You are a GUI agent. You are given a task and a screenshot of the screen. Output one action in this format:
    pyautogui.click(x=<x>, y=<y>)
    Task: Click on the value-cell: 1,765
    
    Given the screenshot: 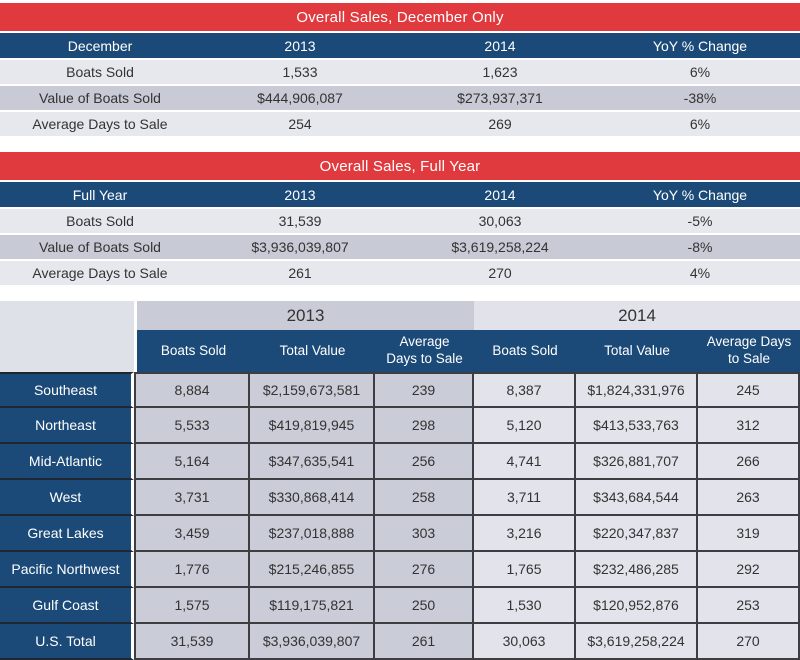 What is the action you would take?
    pyautogui.click(x=525, y=570)
    